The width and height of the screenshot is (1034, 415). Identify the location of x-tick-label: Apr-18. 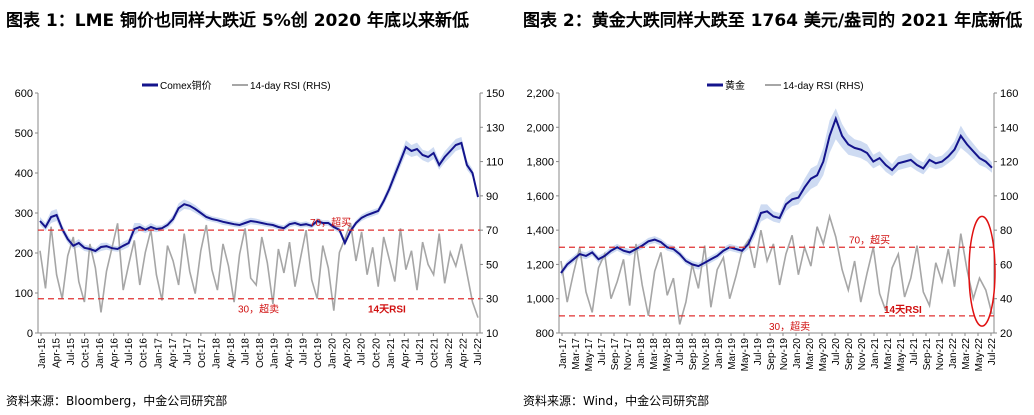
(231, 353).